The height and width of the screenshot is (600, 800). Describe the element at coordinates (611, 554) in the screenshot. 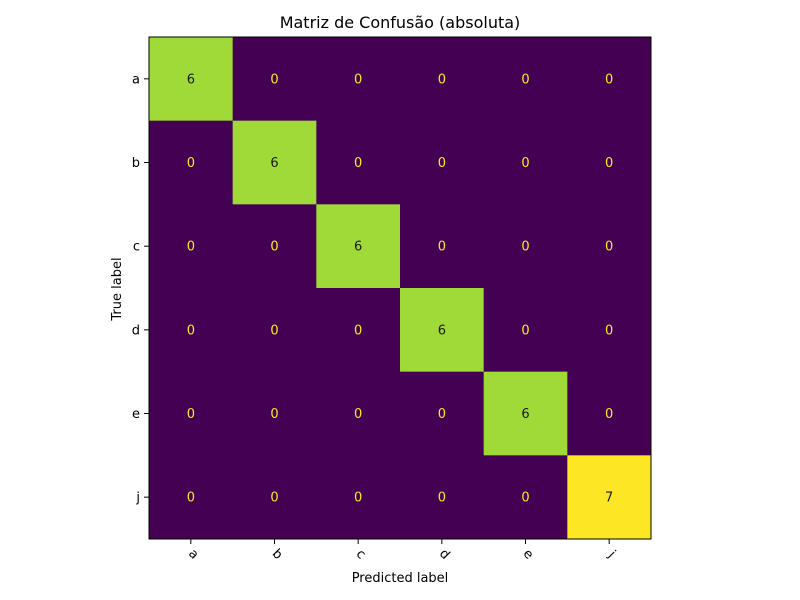

I see `x-tick-label: j` at that location.